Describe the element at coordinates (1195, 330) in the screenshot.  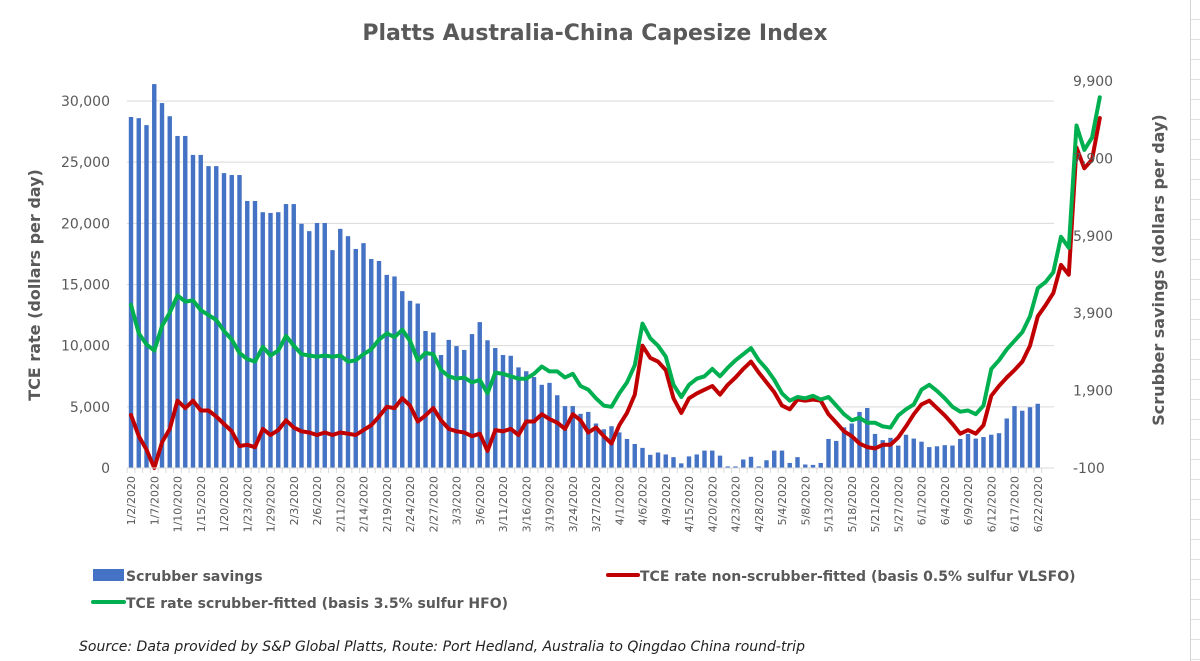
I see `spreadsheet-gridlines` at that location.